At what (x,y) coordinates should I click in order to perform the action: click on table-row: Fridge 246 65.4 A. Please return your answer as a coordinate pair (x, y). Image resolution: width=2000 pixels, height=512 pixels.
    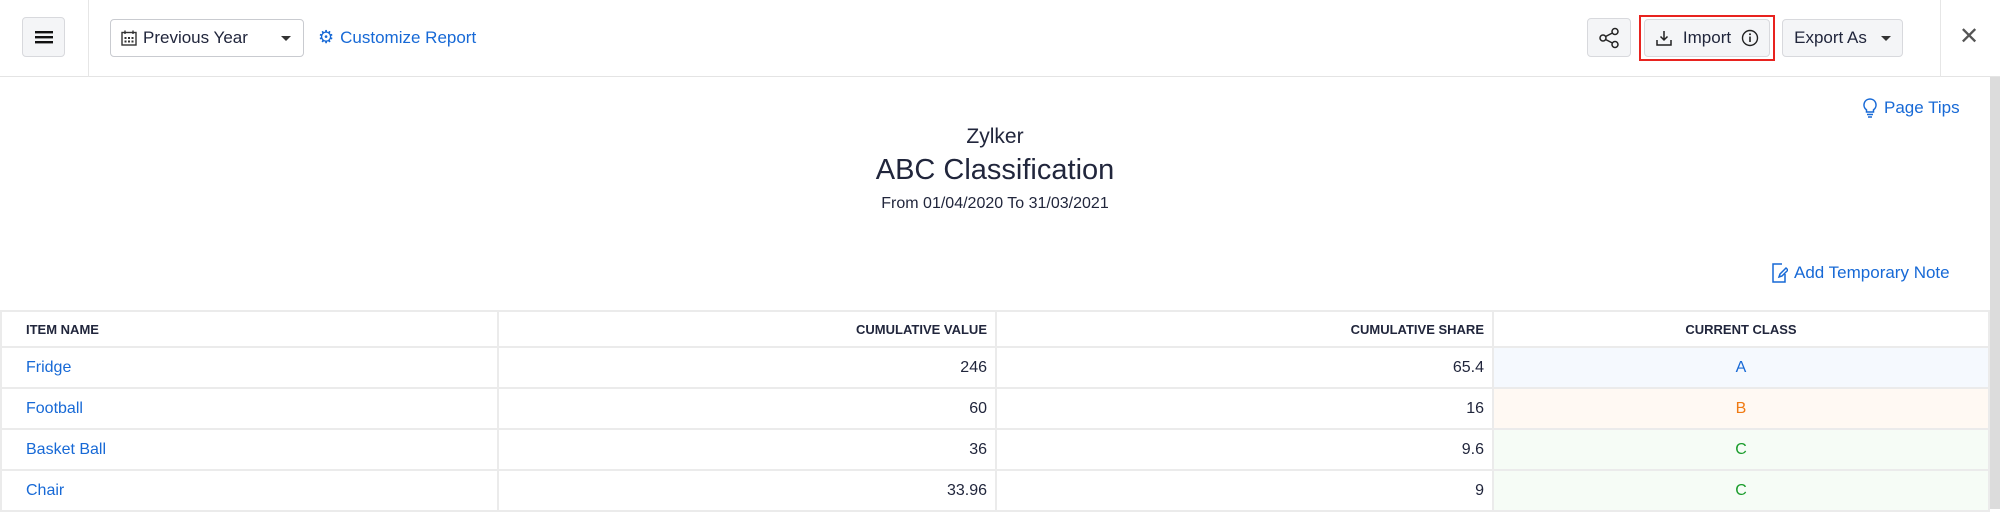
    Looking at the image, I should click on (995, 367).